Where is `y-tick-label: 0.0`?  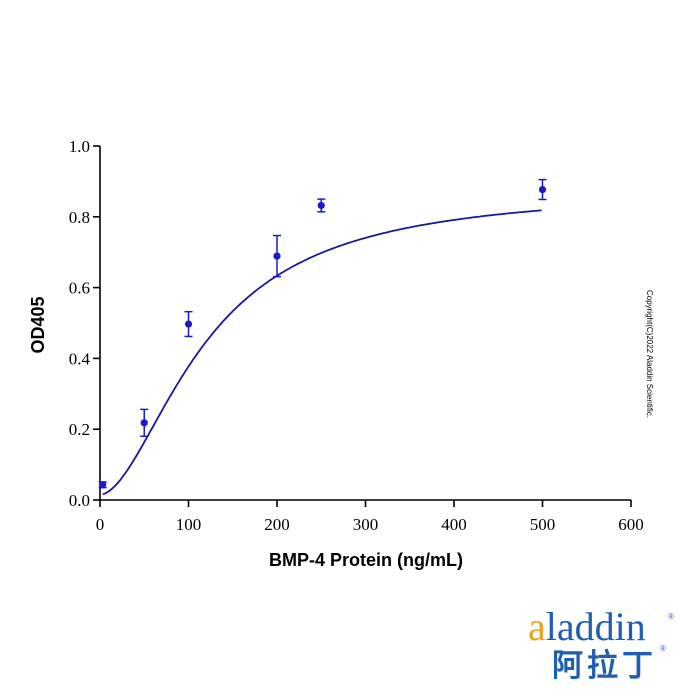 y-tick-label: 0.0 is located at coordinates (79, 500).